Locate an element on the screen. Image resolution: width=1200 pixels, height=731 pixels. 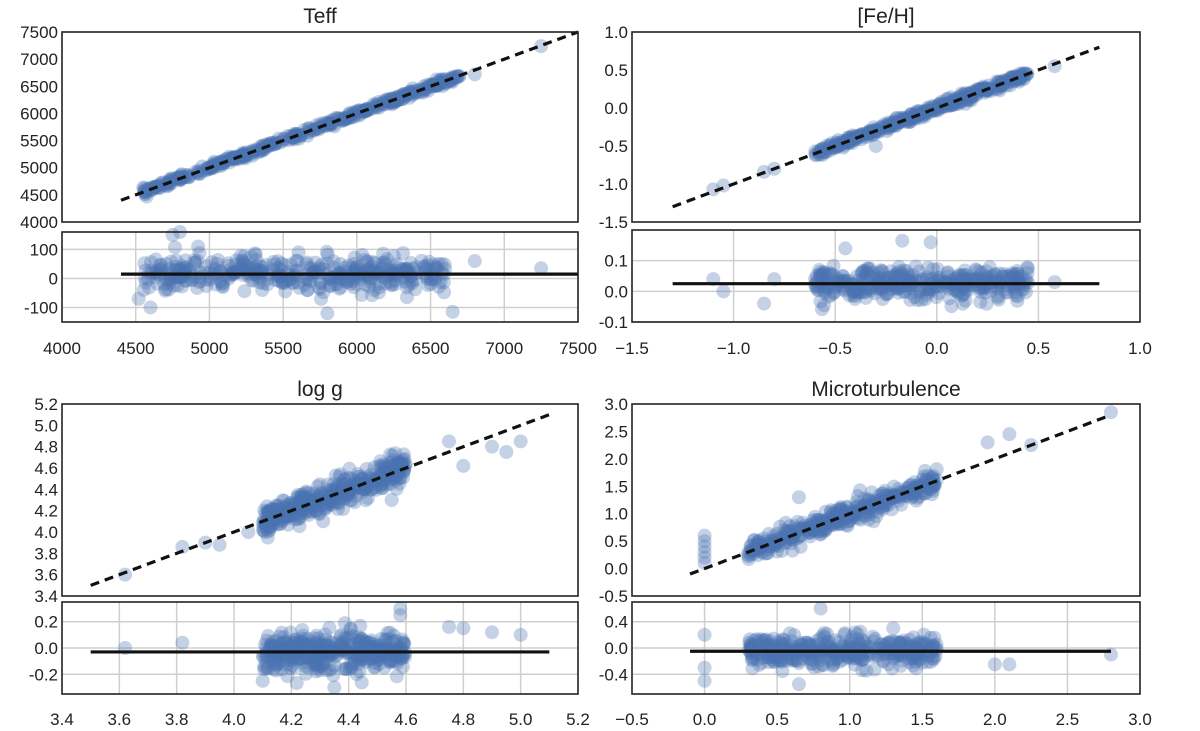
xtick-label: 1.0 is located at coordinates (1140, 348).